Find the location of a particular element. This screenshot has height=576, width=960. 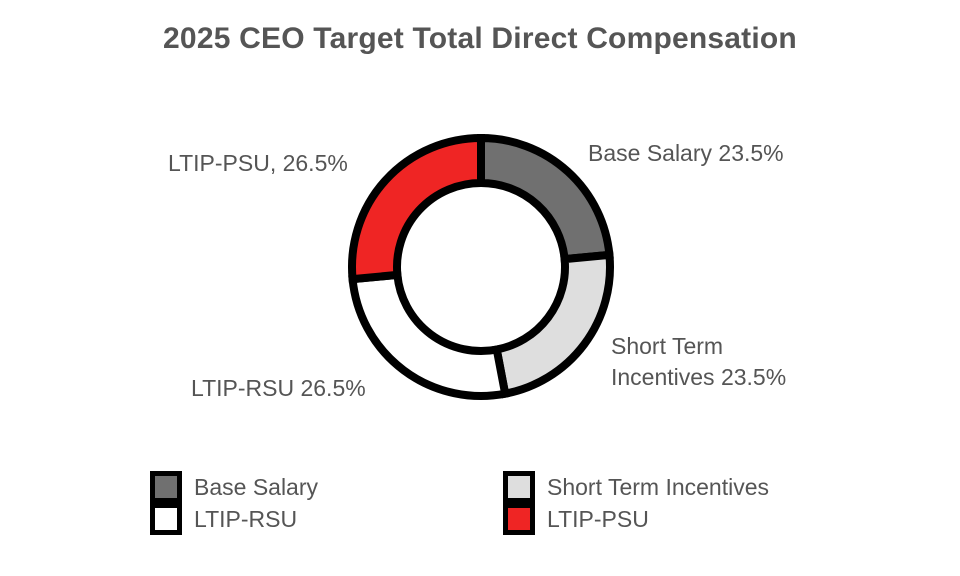

legend-item-ltip-psu: LTIP-PSU is located at coordinates (576, 519).